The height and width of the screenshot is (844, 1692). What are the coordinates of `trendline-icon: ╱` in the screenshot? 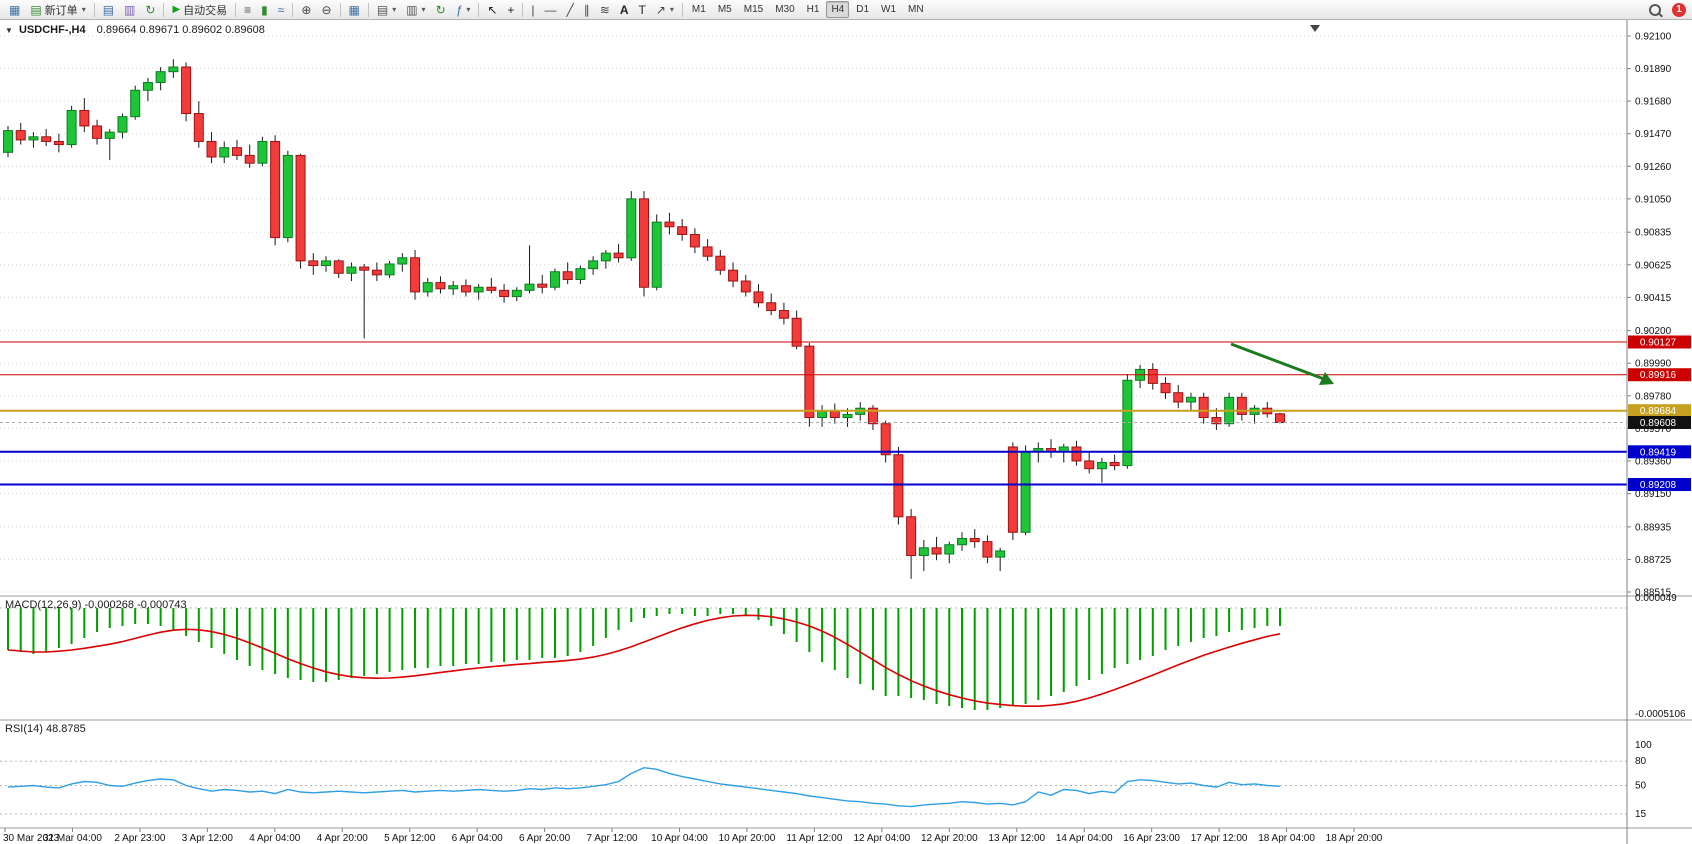 It's located at (570, 9).